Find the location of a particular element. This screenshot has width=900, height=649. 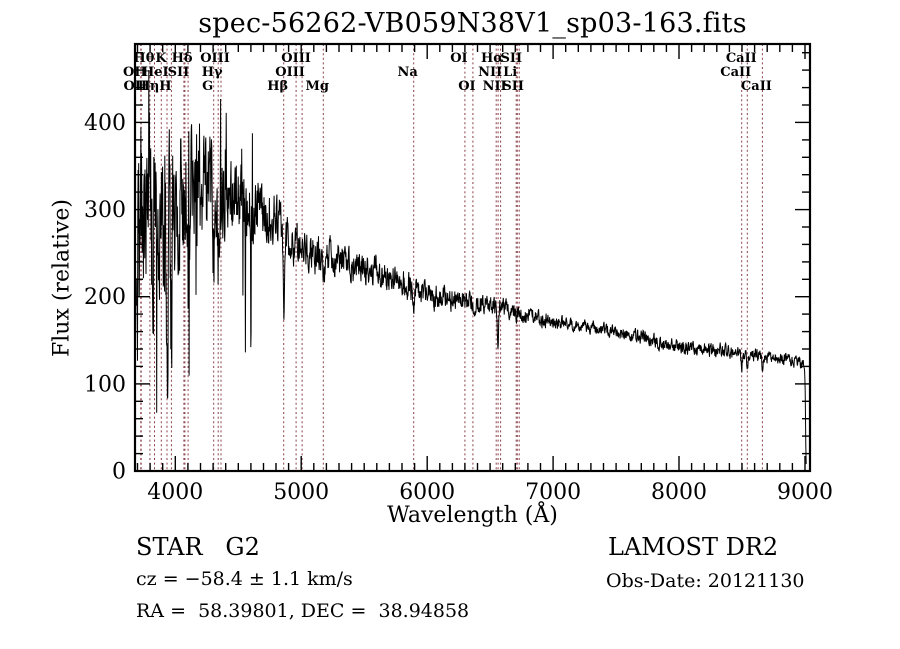

spectral-line-label: Li is located at coordinates (510, 72).